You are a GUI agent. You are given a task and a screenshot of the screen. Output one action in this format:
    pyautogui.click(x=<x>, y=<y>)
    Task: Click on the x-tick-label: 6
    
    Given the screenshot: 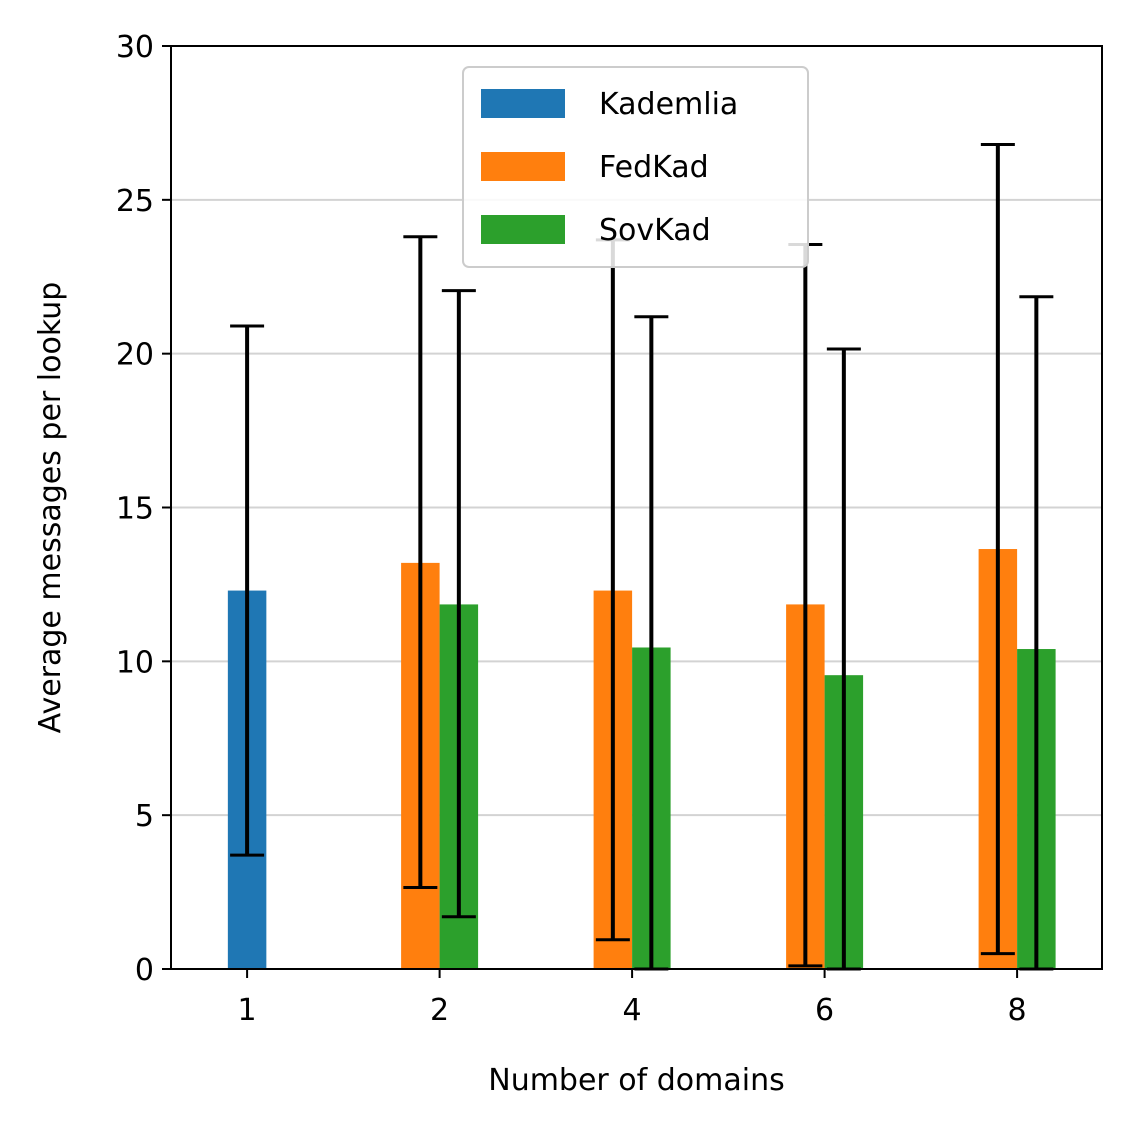 What is the action you would take?
    pyautogui.click(x=824, y=1010)
    